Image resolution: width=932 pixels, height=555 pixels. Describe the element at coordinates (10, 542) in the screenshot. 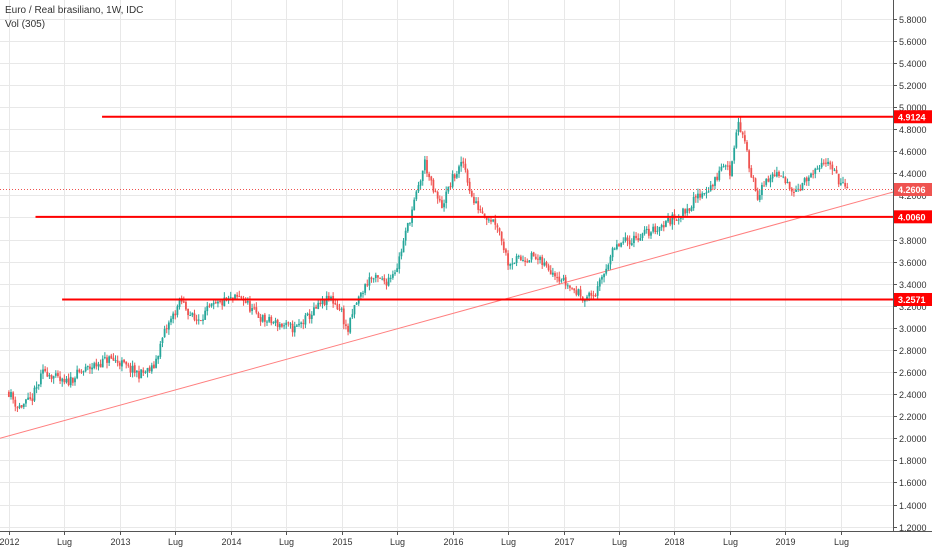

I see `x-tick-label: 2012` at that location.